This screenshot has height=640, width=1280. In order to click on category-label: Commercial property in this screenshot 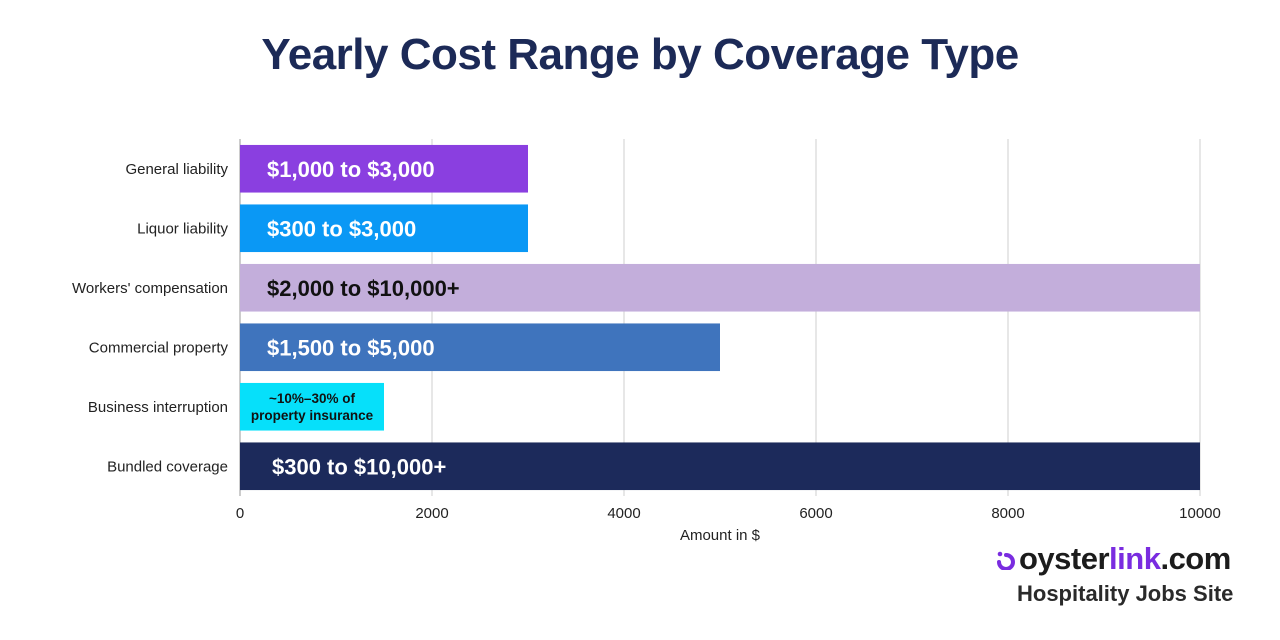, I will do `click(159, 347)`.